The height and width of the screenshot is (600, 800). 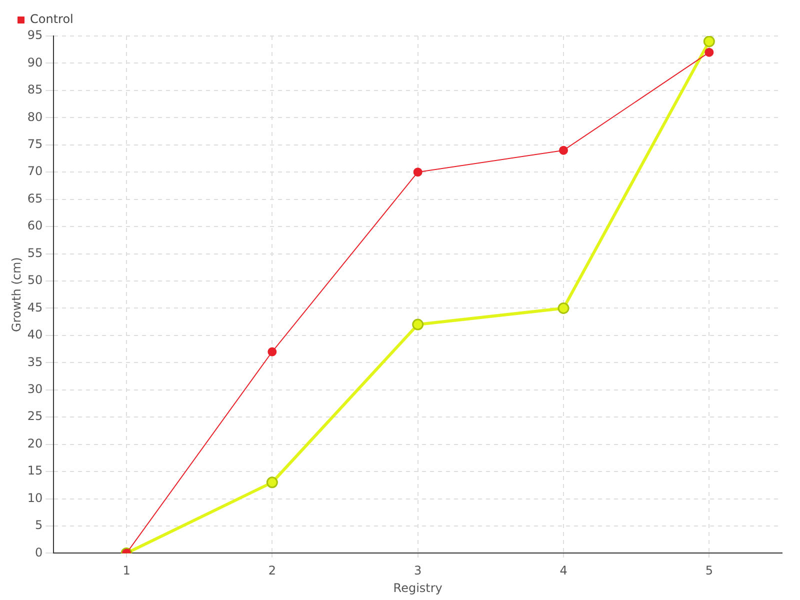 What do you see at coordinates (35, 307) in the screenshot?
I see `y-tick-label: 45` at bounding box center [35, 307].